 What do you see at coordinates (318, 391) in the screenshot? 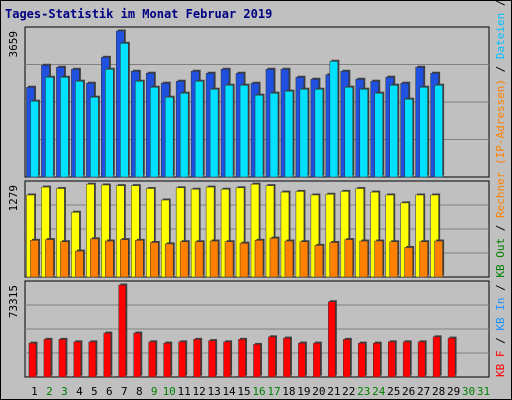
I see `x-tick-label-day-20: 20` at bounding box center [318, 391].